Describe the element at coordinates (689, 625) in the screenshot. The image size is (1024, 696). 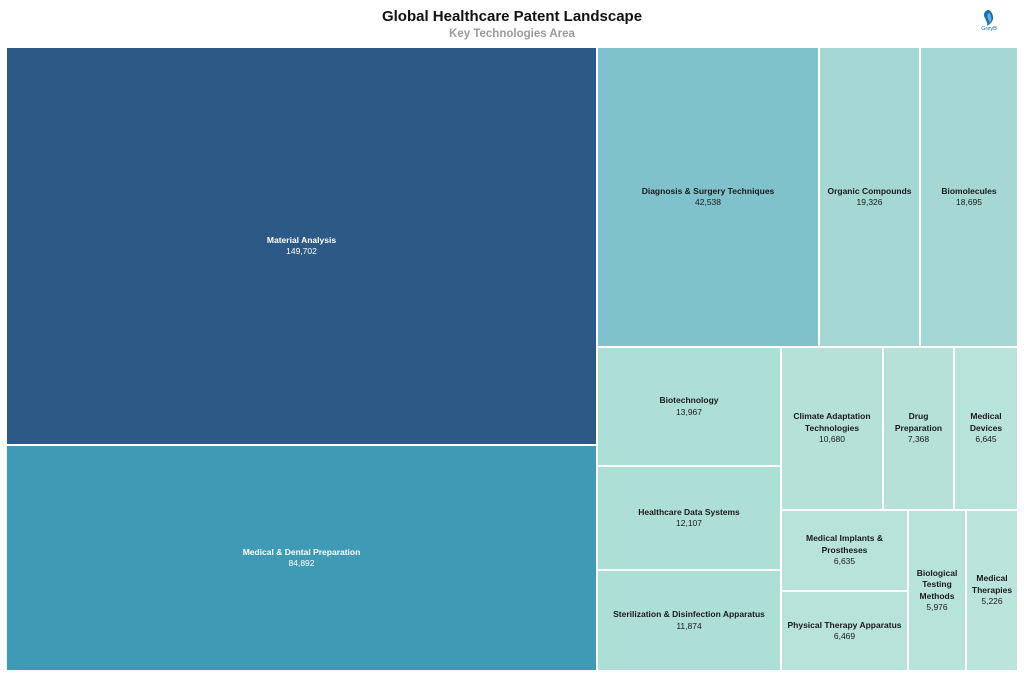
I see `tile-value: 11,874` at that location.